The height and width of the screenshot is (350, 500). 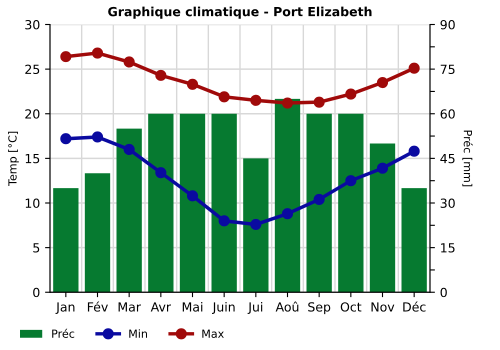 I want to click on x-tick-label: Aoû, so click(x=287, y=306).